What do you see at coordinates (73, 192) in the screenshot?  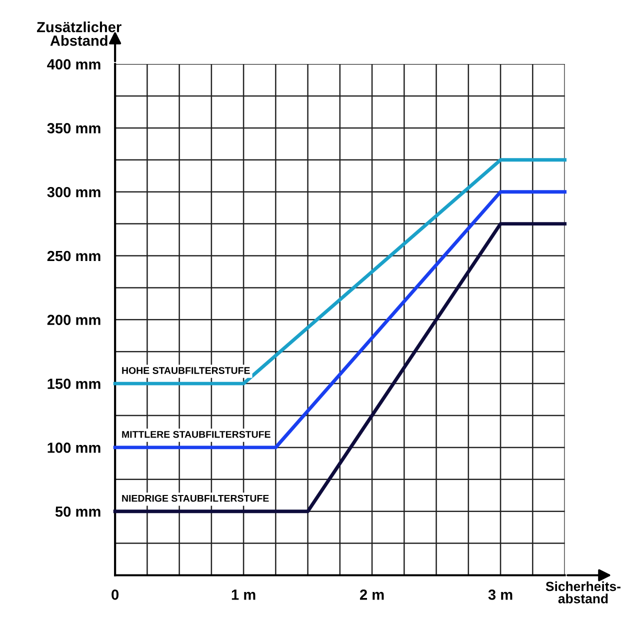 I see `y-tick-label: 300 mm` at bounding box center [73, 192].